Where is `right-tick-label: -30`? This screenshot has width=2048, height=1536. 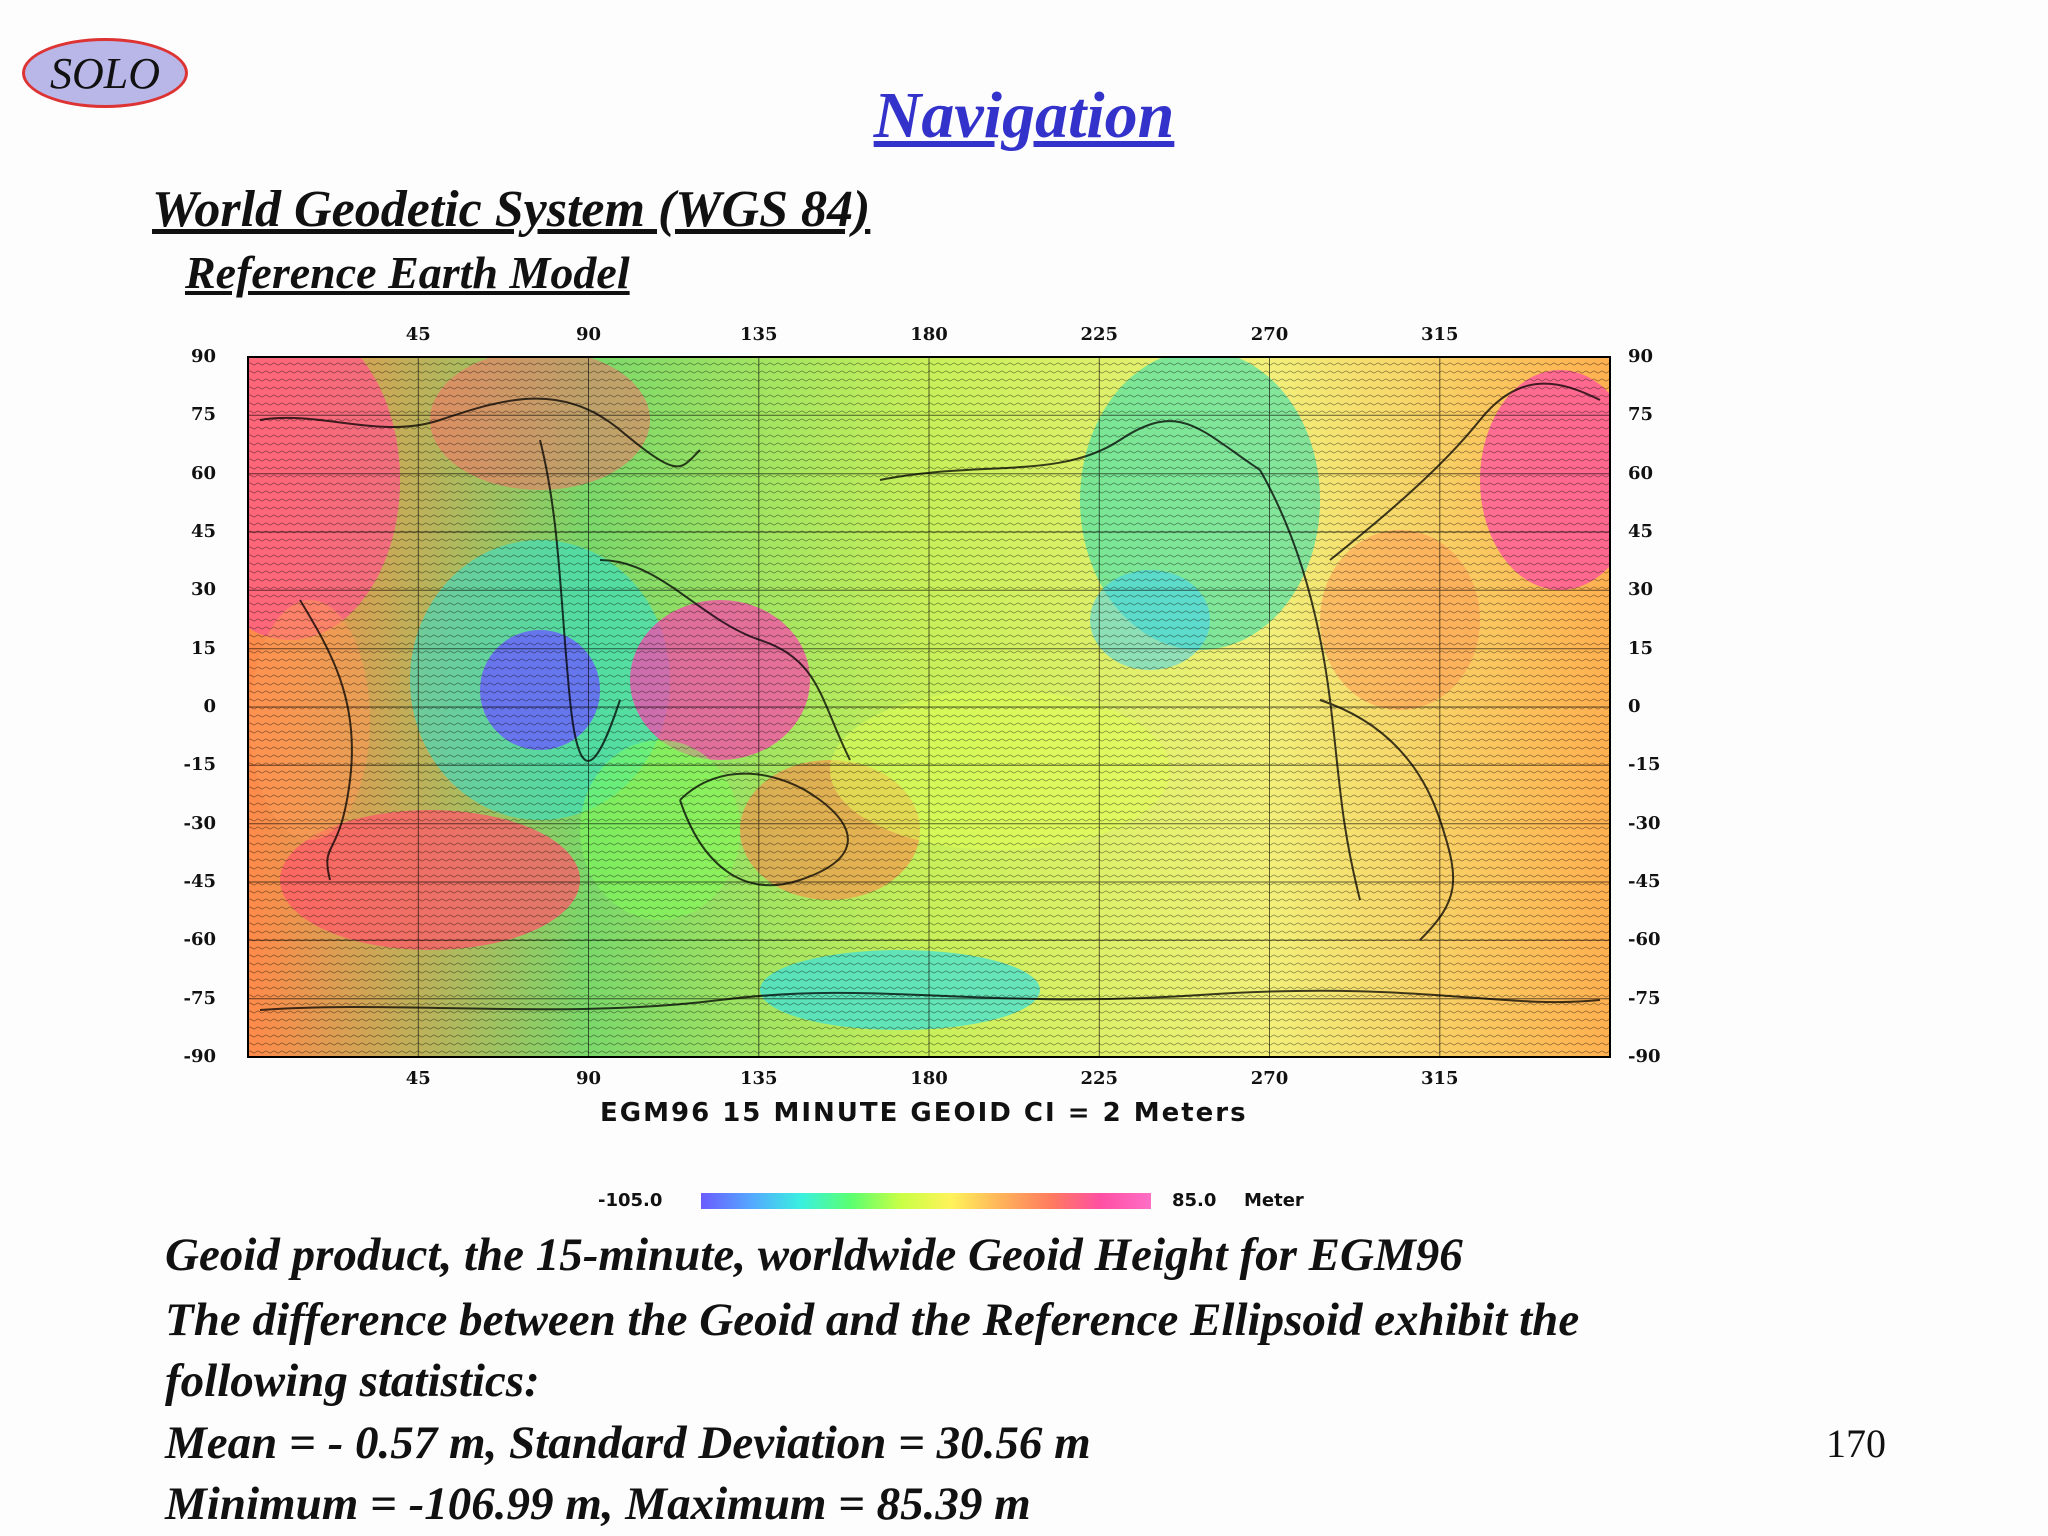 right-tick-label: -30 is located at coordinates (1644, 823).